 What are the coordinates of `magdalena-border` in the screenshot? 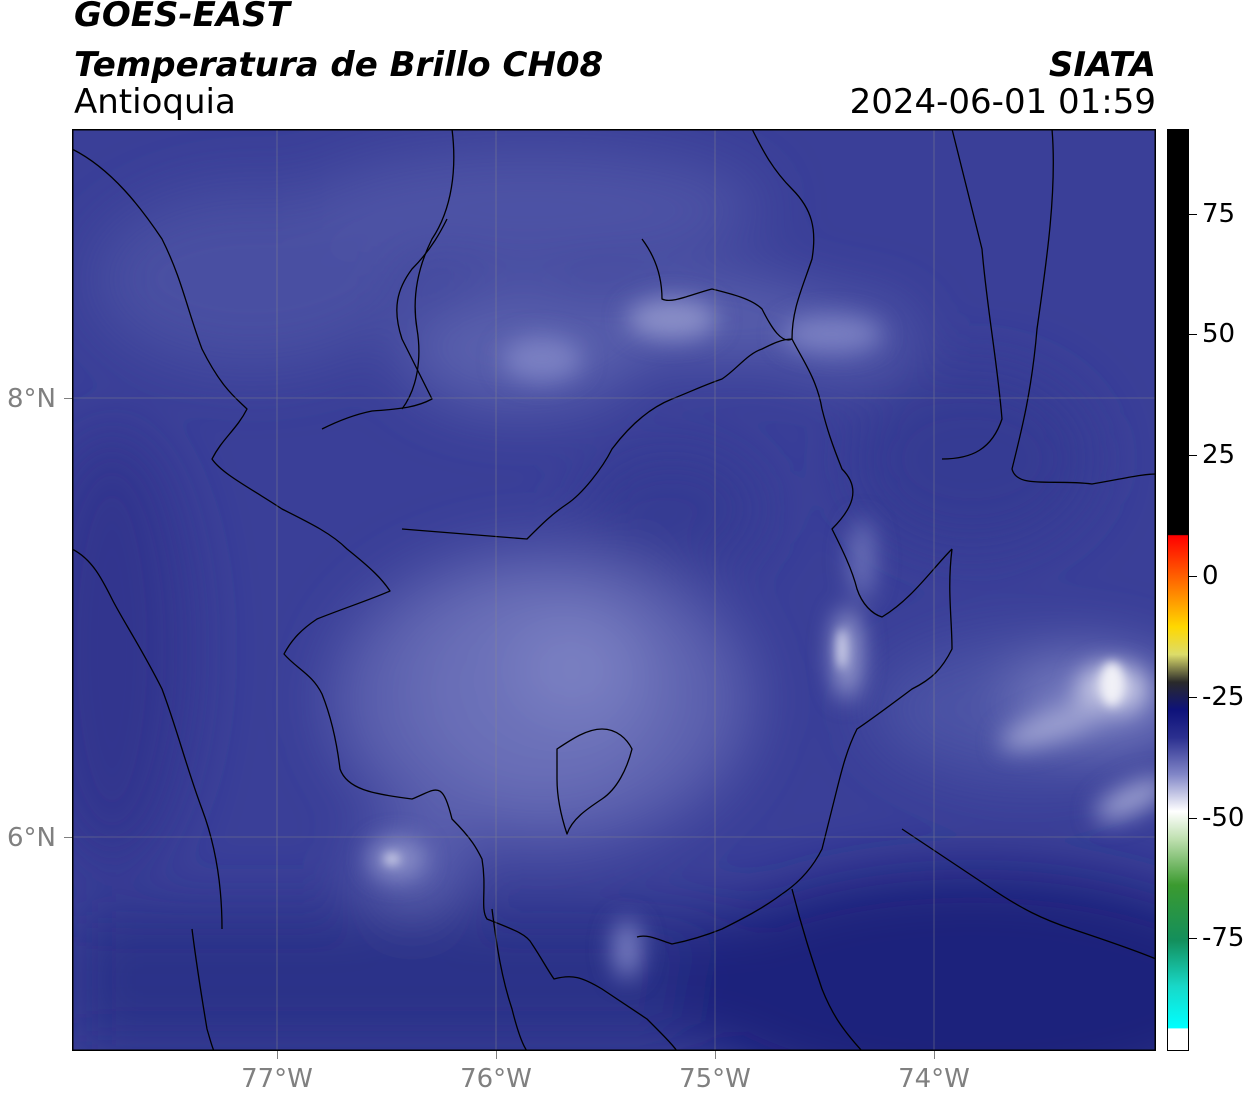 It's located at (783, 234).